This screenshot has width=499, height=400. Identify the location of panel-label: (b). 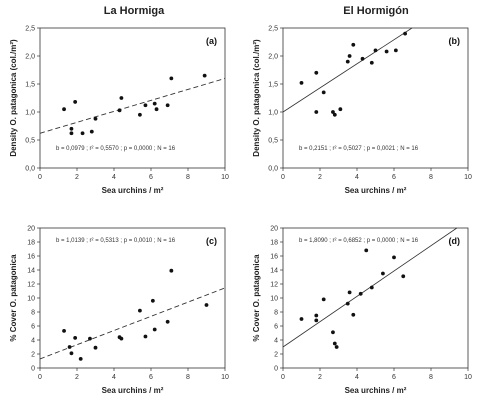
(455, 41).